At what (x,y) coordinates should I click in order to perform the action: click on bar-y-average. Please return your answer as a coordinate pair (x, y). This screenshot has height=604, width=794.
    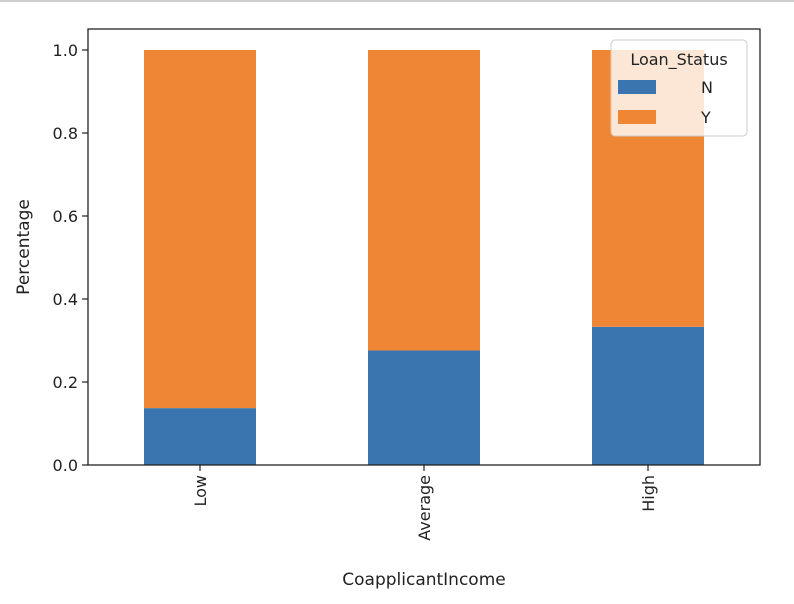
    Looking at the image, I should click on (424, 200).